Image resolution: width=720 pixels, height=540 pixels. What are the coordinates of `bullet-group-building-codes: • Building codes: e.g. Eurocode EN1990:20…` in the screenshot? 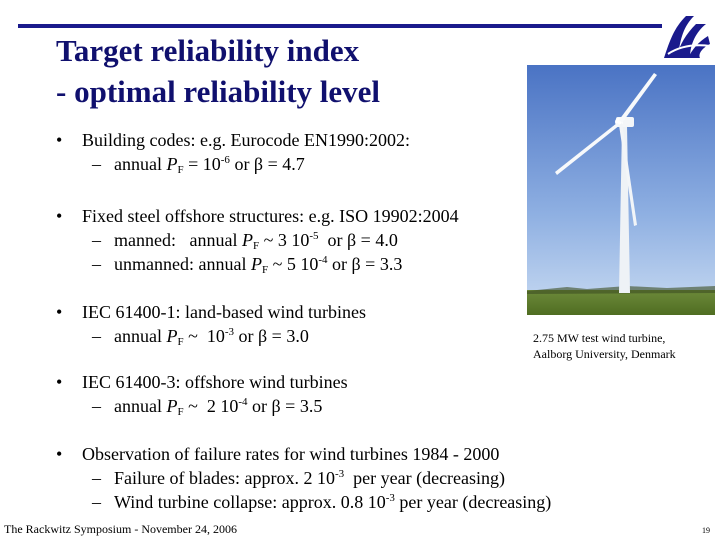 It's located at (233, 152).